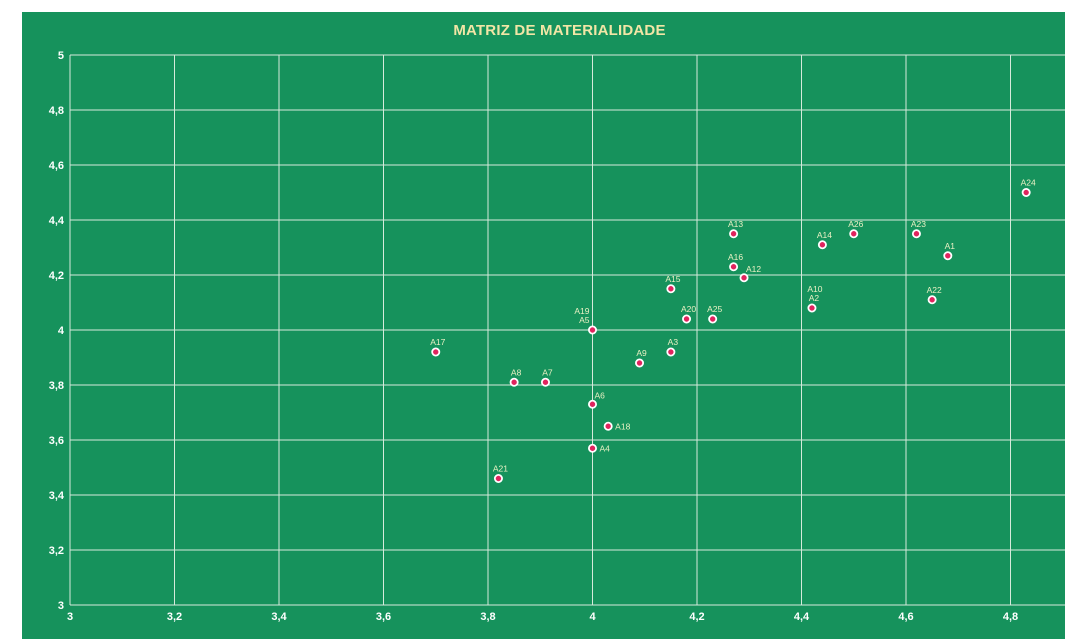  I want to click on point-label: A16, so click(735, 257).